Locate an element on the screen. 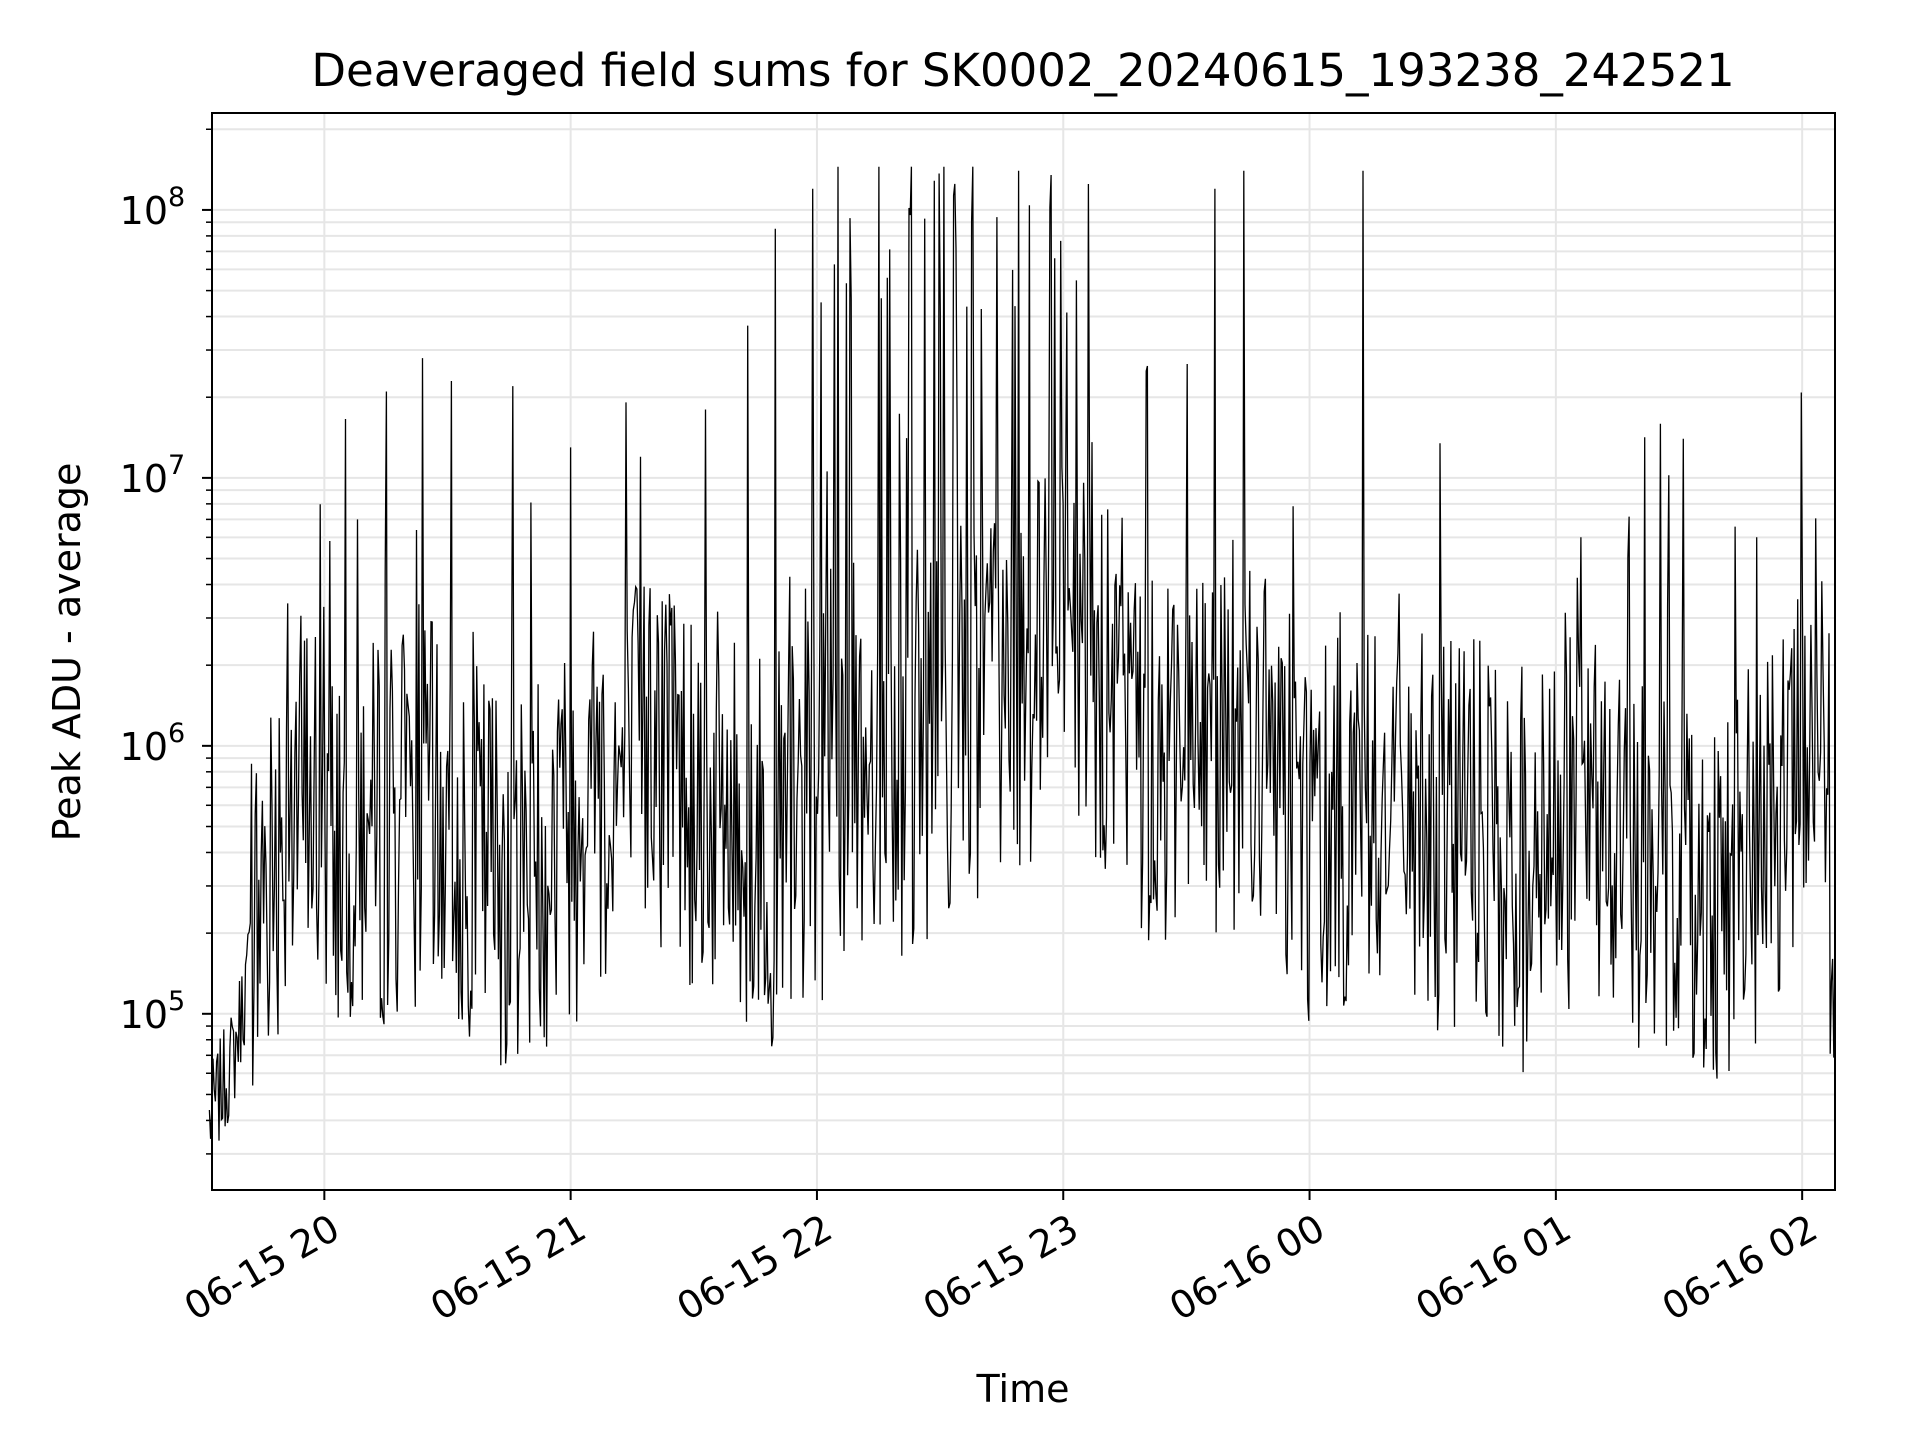  x-tick-label: 06-15 20 is located at coordinates (262, 1268).